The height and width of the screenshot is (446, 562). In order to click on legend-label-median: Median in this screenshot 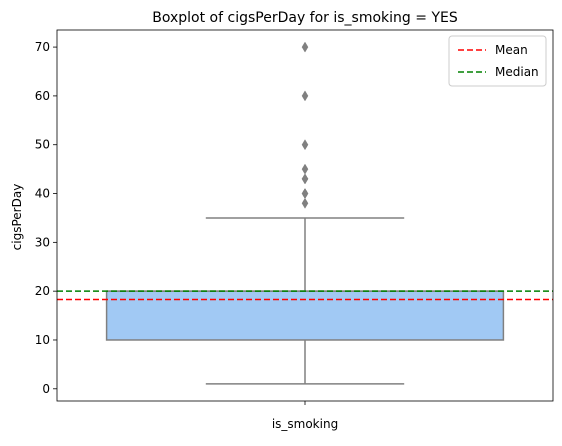, I will do `click(517, 72)`.